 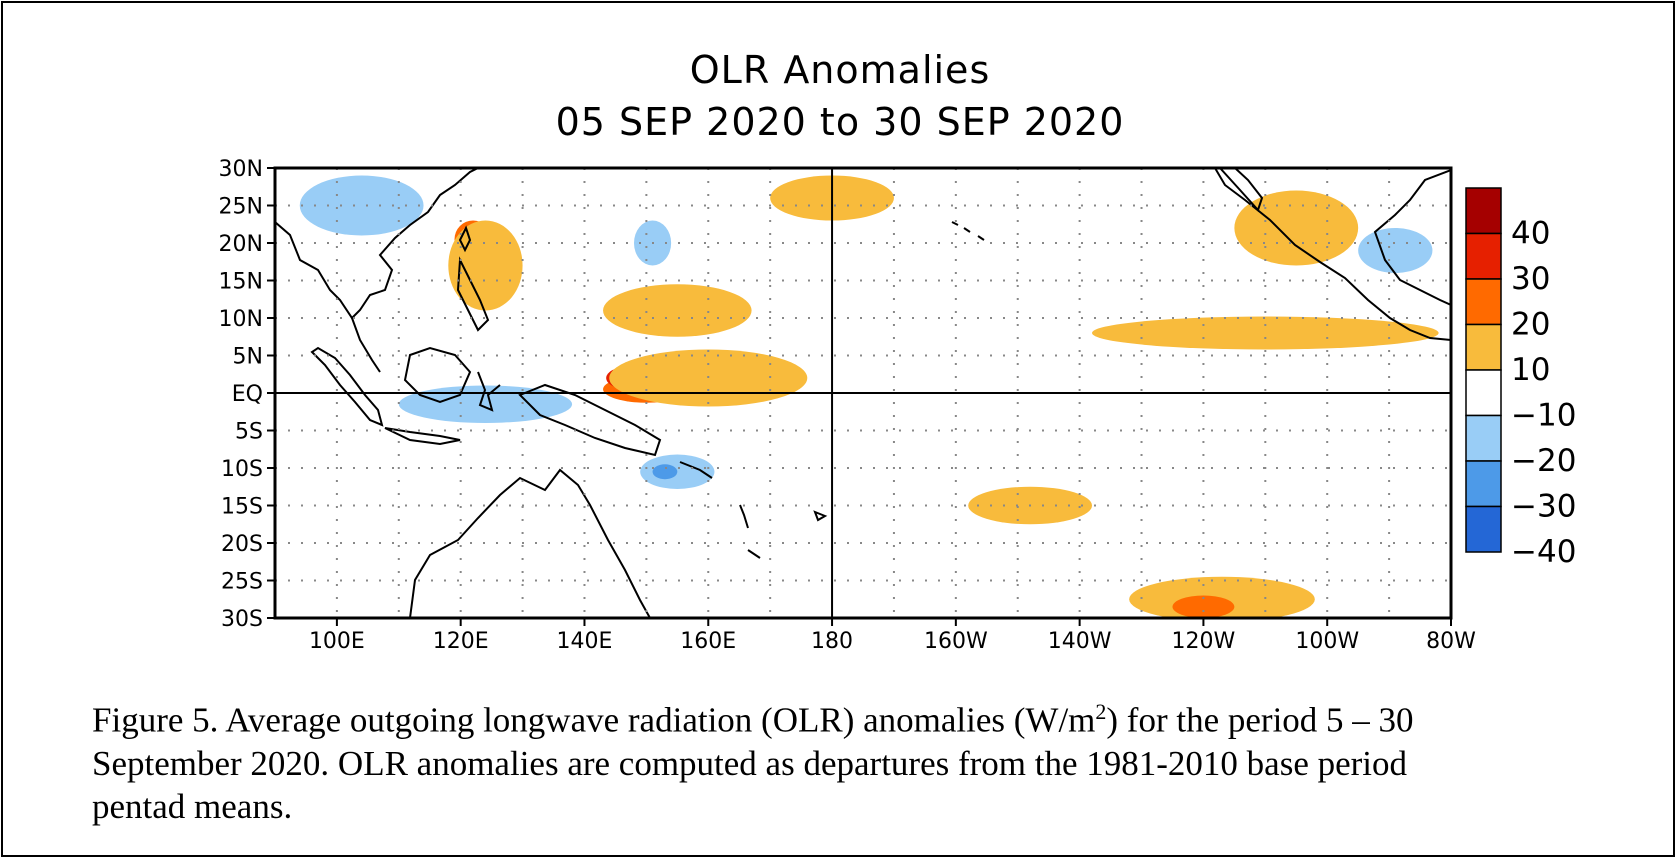 What do you see at coordinates (530, 543) in the screenshot?
I see `coastline-australia` at bounding box center [530, 543].